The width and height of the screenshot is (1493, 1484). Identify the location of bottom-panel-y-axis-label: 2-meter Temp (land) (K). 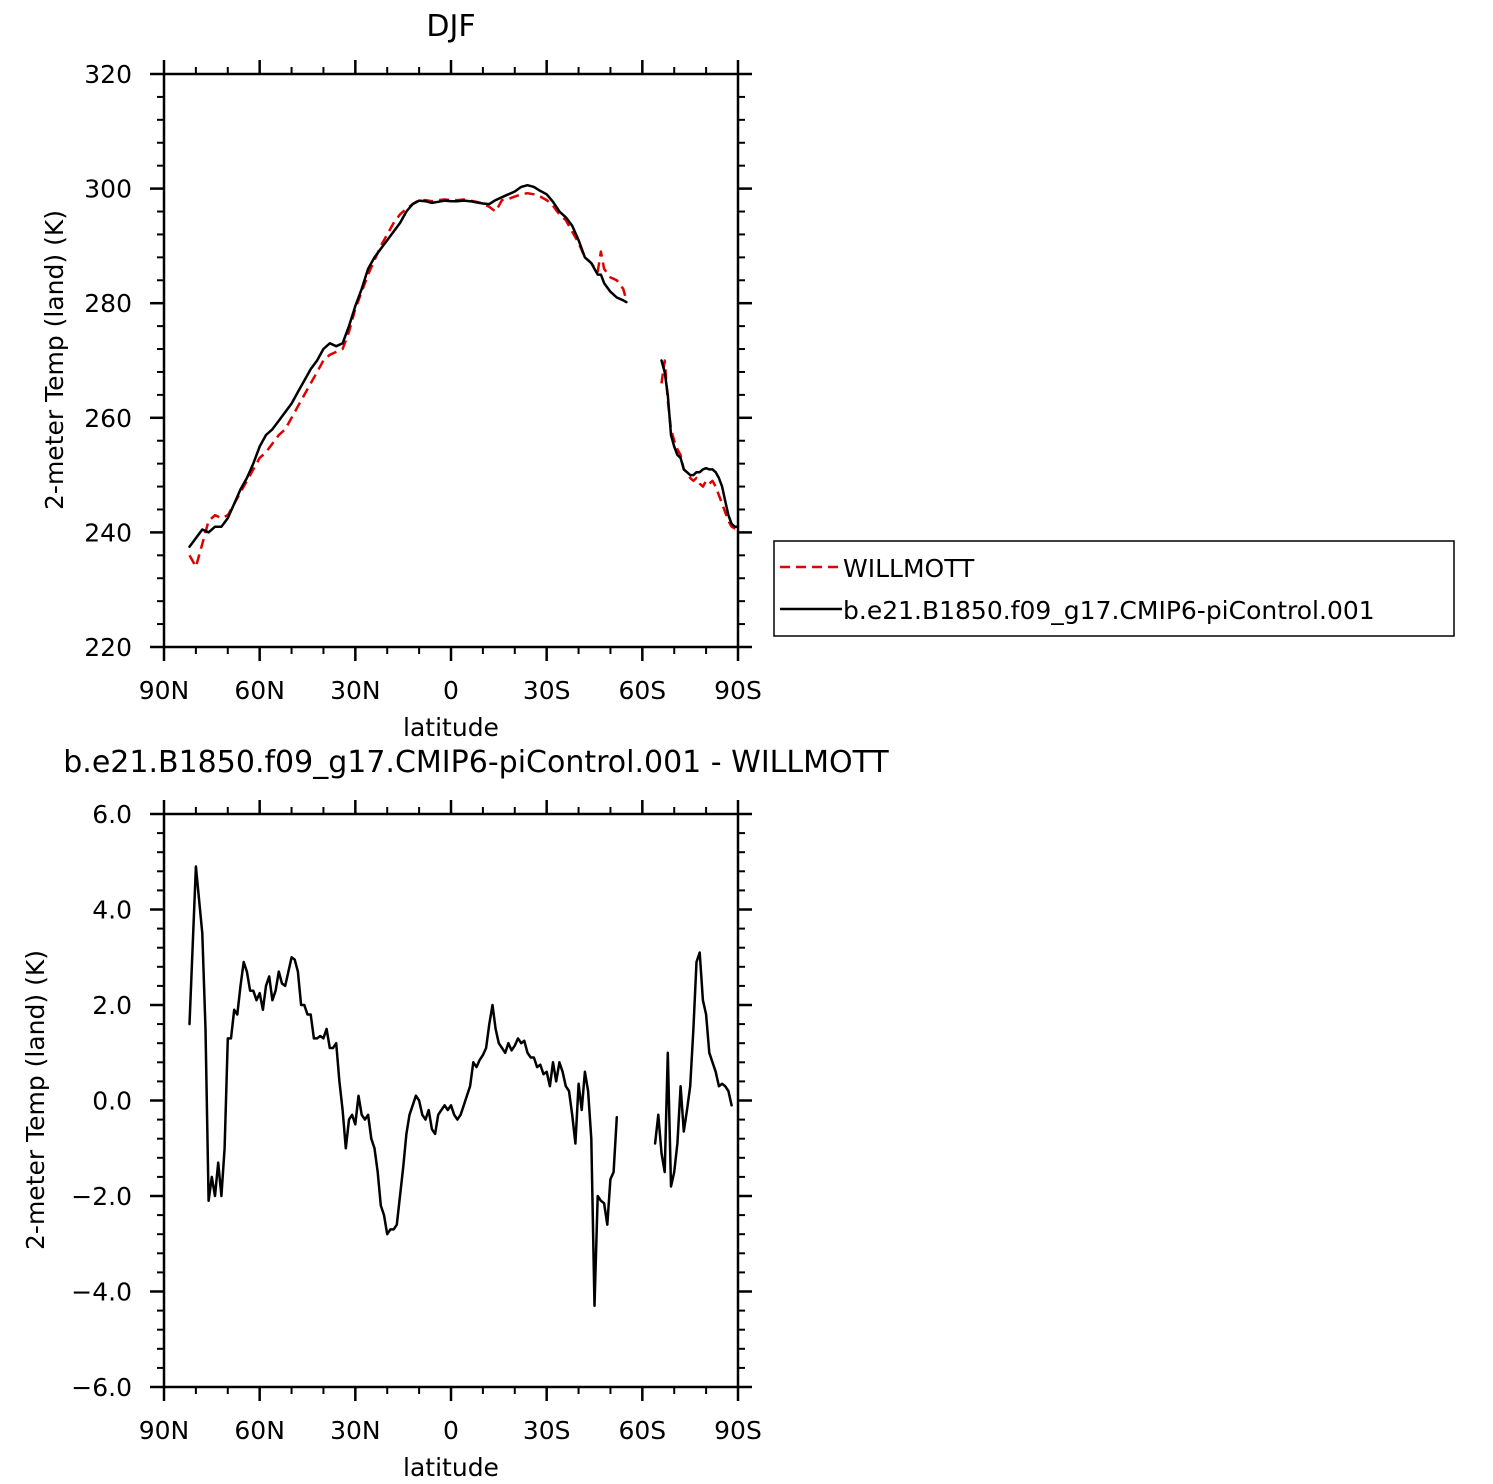
(35, 1100).